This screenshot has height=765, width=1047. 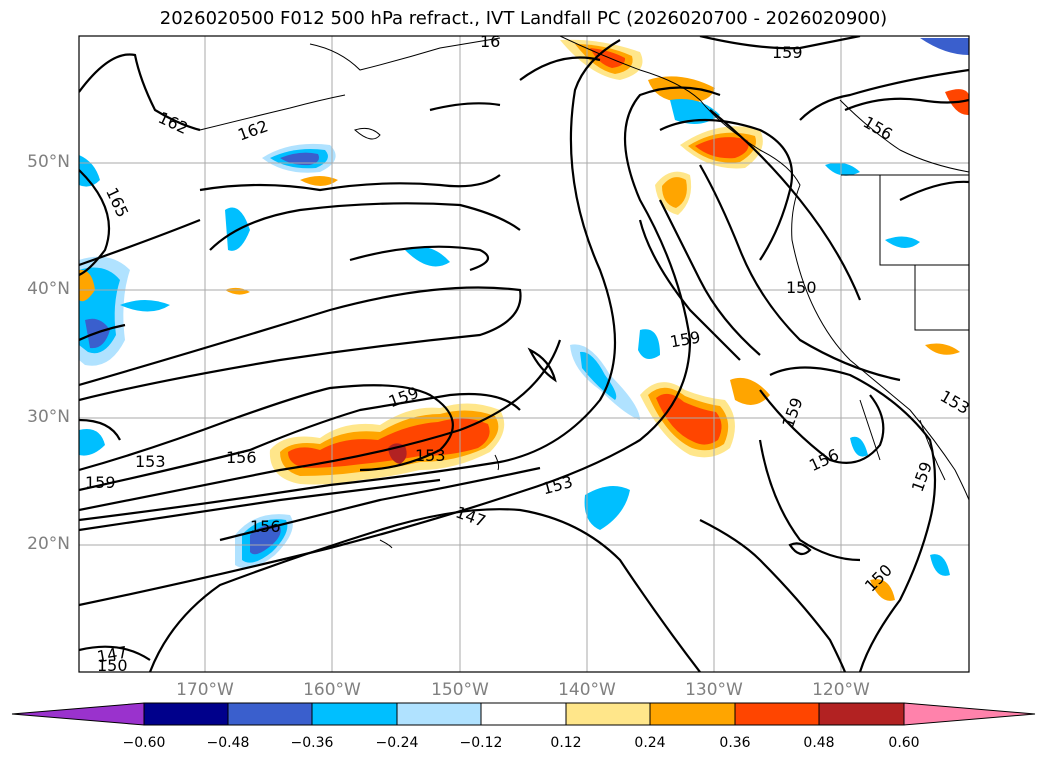 What do you see at coordinates (332, 690) in the screenshot?
I see `lon-label: 160°W` at bounding box center [332, 690].